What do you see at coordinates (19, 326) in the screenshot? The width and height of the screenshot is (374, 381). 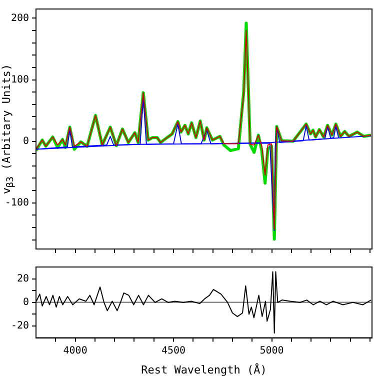 I see `y-tick-label: -20` at bounding box center [19, 326].